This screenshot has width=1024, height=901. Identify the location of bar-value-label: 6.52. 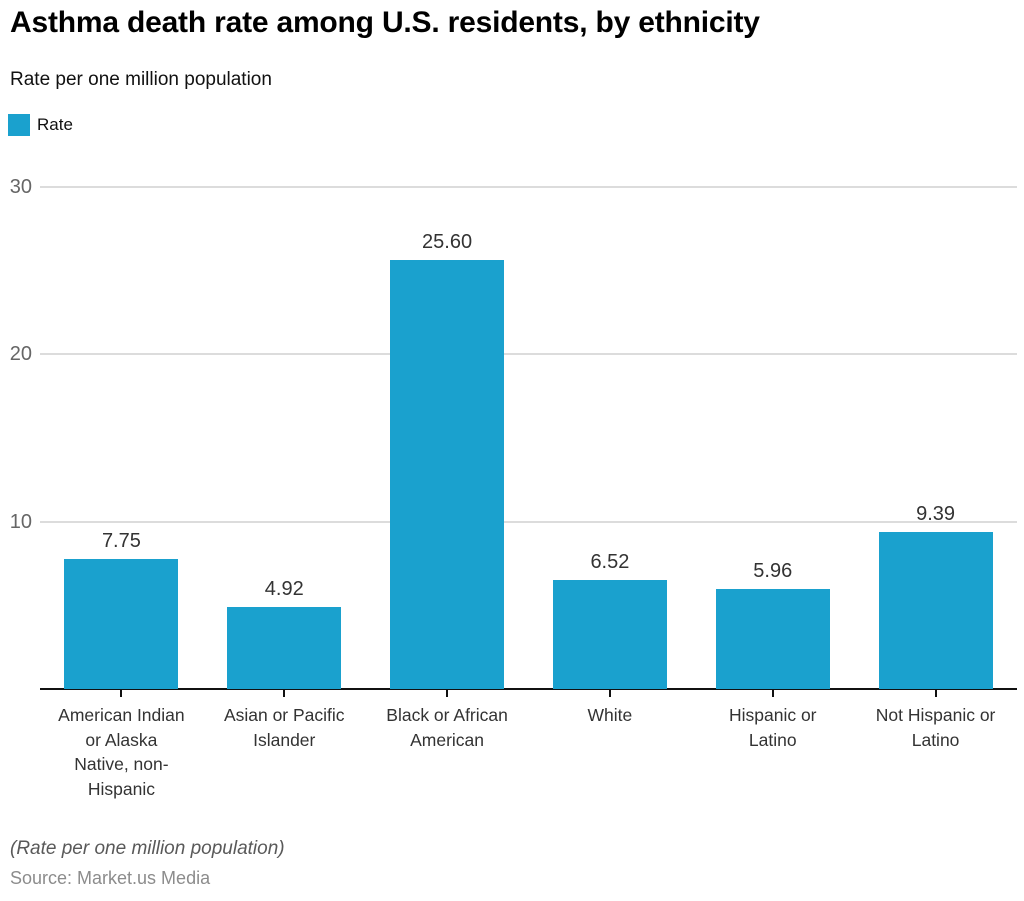
(610, 561).